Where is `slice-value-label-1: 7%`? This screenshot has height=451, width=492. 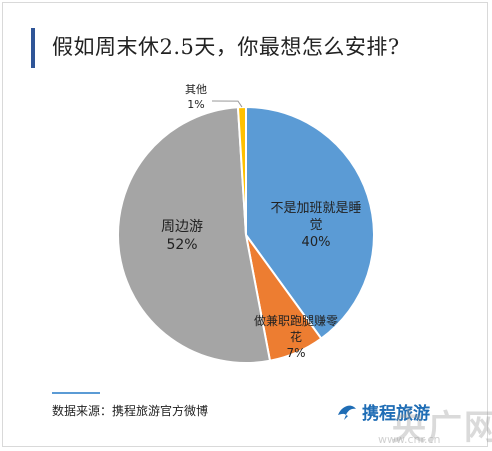
slice-value-label-1: 7% is located at coordinates (295, 353).